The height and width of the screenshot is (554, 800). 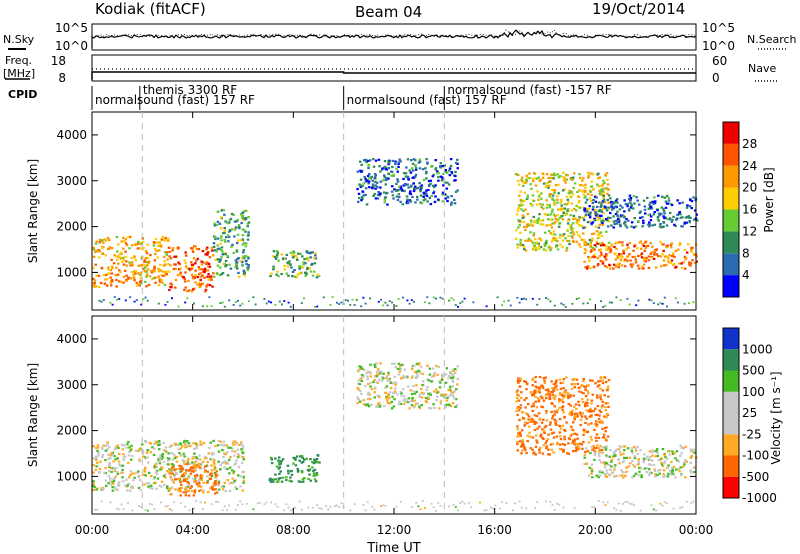 I want to click on velocity-colorbar-label: Velocity [m s⁻¹], so click(x=776, y=417).